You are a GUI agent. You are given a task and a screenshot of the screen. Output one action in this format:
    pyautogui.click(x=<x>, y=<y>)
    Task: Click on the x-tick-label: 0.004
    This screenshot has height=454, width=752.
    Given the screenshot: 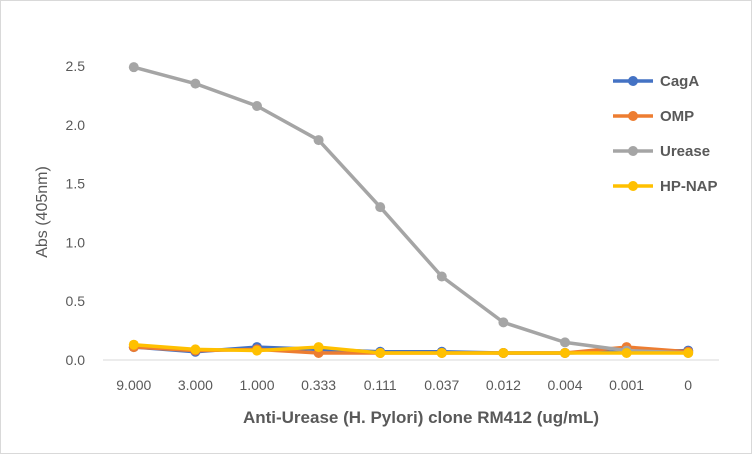 What is the action you would take?
    pyautogui.click(x=564, y=385)
    